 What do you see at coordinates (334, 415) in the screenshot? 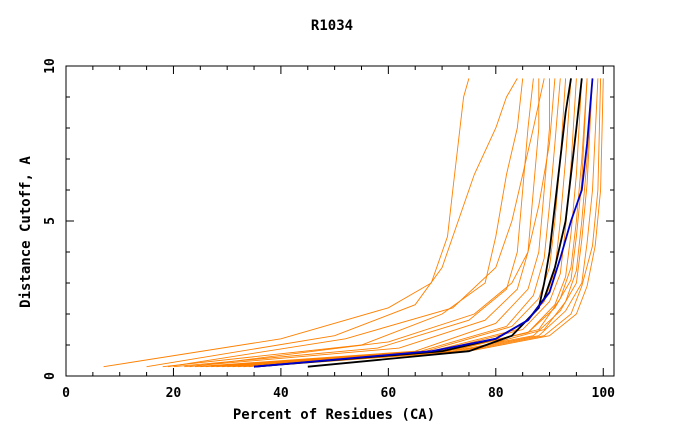
I see `x-axis-label: Percent of Residues (CA)` at bounding box center [334, 415].